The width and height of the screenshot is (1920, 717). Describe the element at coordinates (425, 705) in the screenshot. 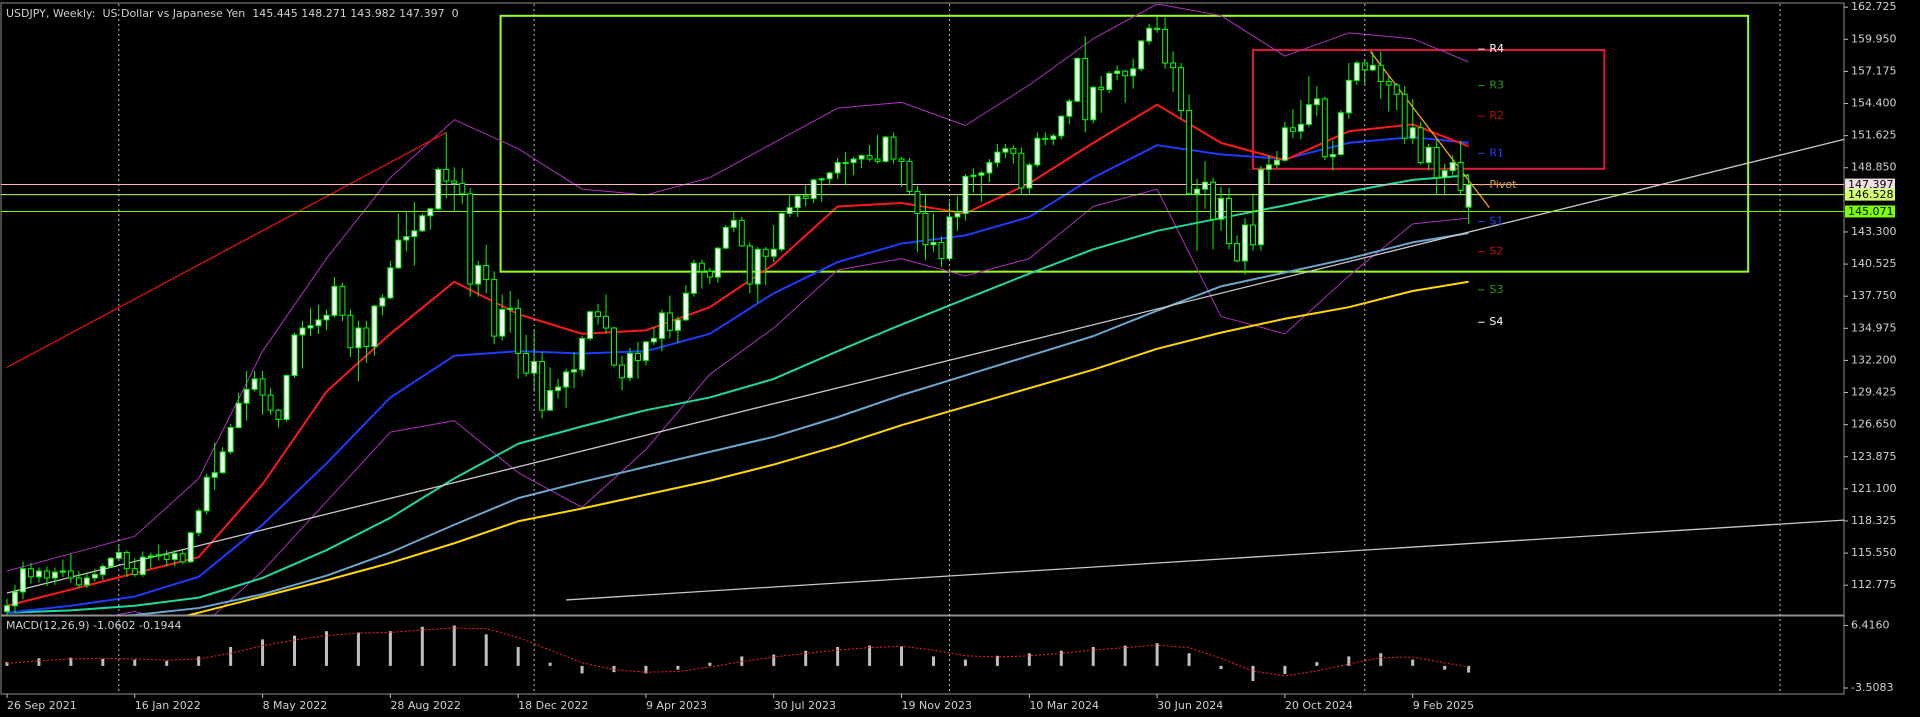

I see `x-tick-label: 28 Aug 2022` at that location.